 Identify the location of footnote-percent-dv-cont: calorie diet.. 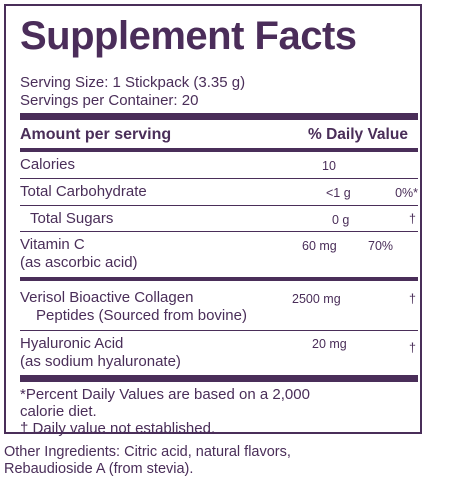
(58, 411).